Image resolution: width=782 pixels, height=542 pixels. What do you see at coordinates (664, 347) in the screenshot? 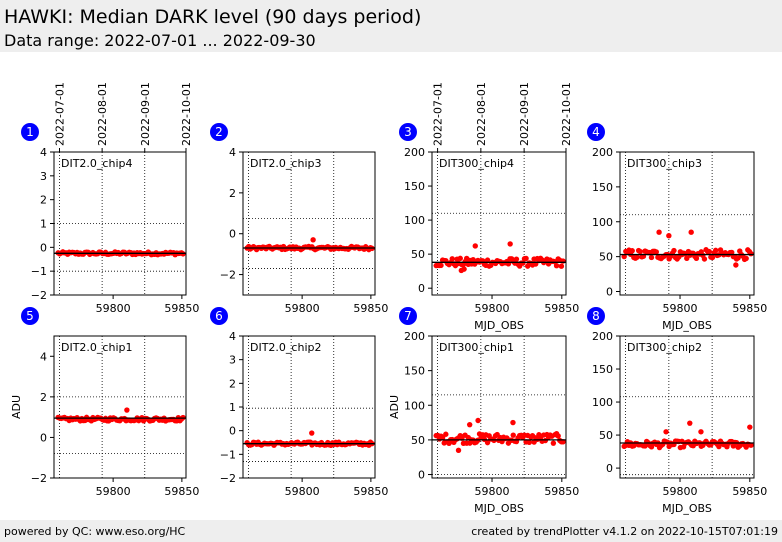
I see `series-label: DIT300_chip2` at bounding box center [664, 347].